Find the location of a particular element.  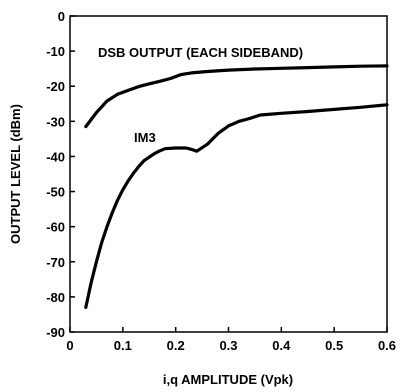

x-tick-label: 0 is located at coordinates (69, 345).